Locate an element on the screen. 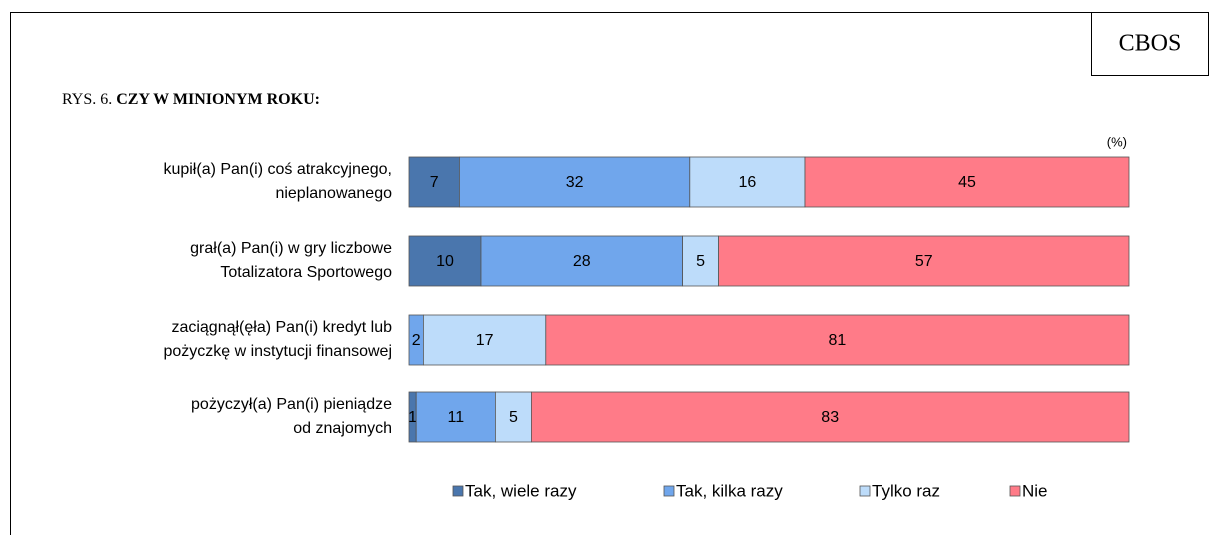  source: CBOS is located at coordinates (1150, 44).